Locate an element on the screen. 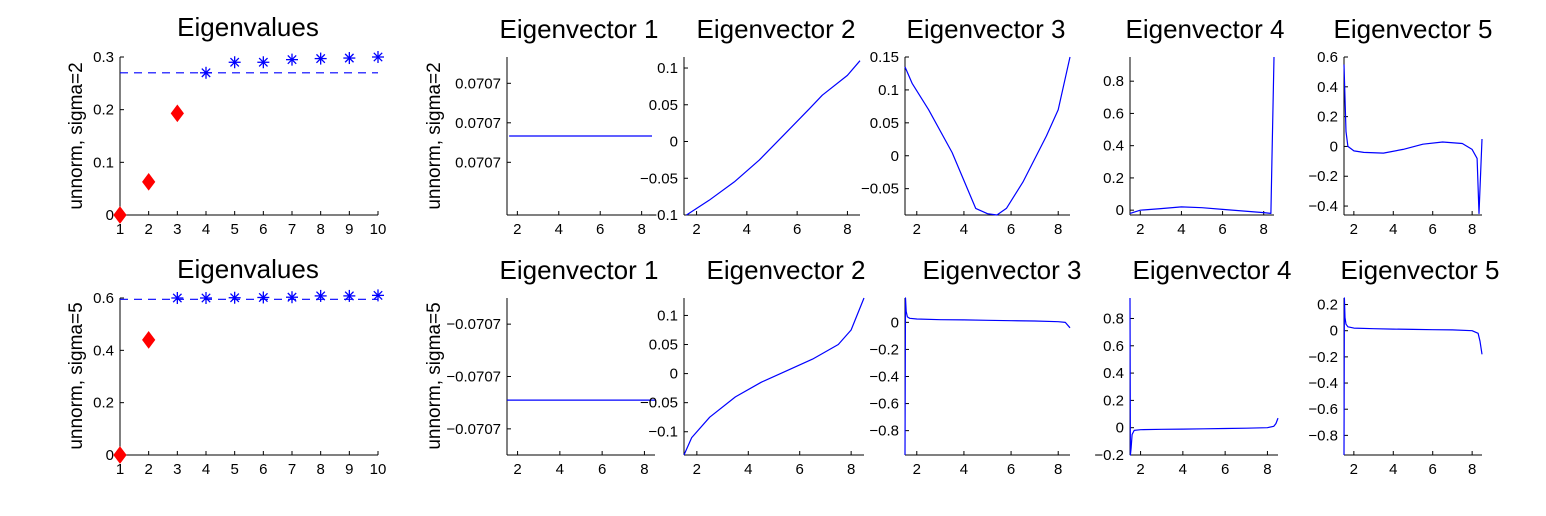 The width and height of the screenshot is (1546, 516). panel-title: Eigenvalues is located at coordinates (248, 269).